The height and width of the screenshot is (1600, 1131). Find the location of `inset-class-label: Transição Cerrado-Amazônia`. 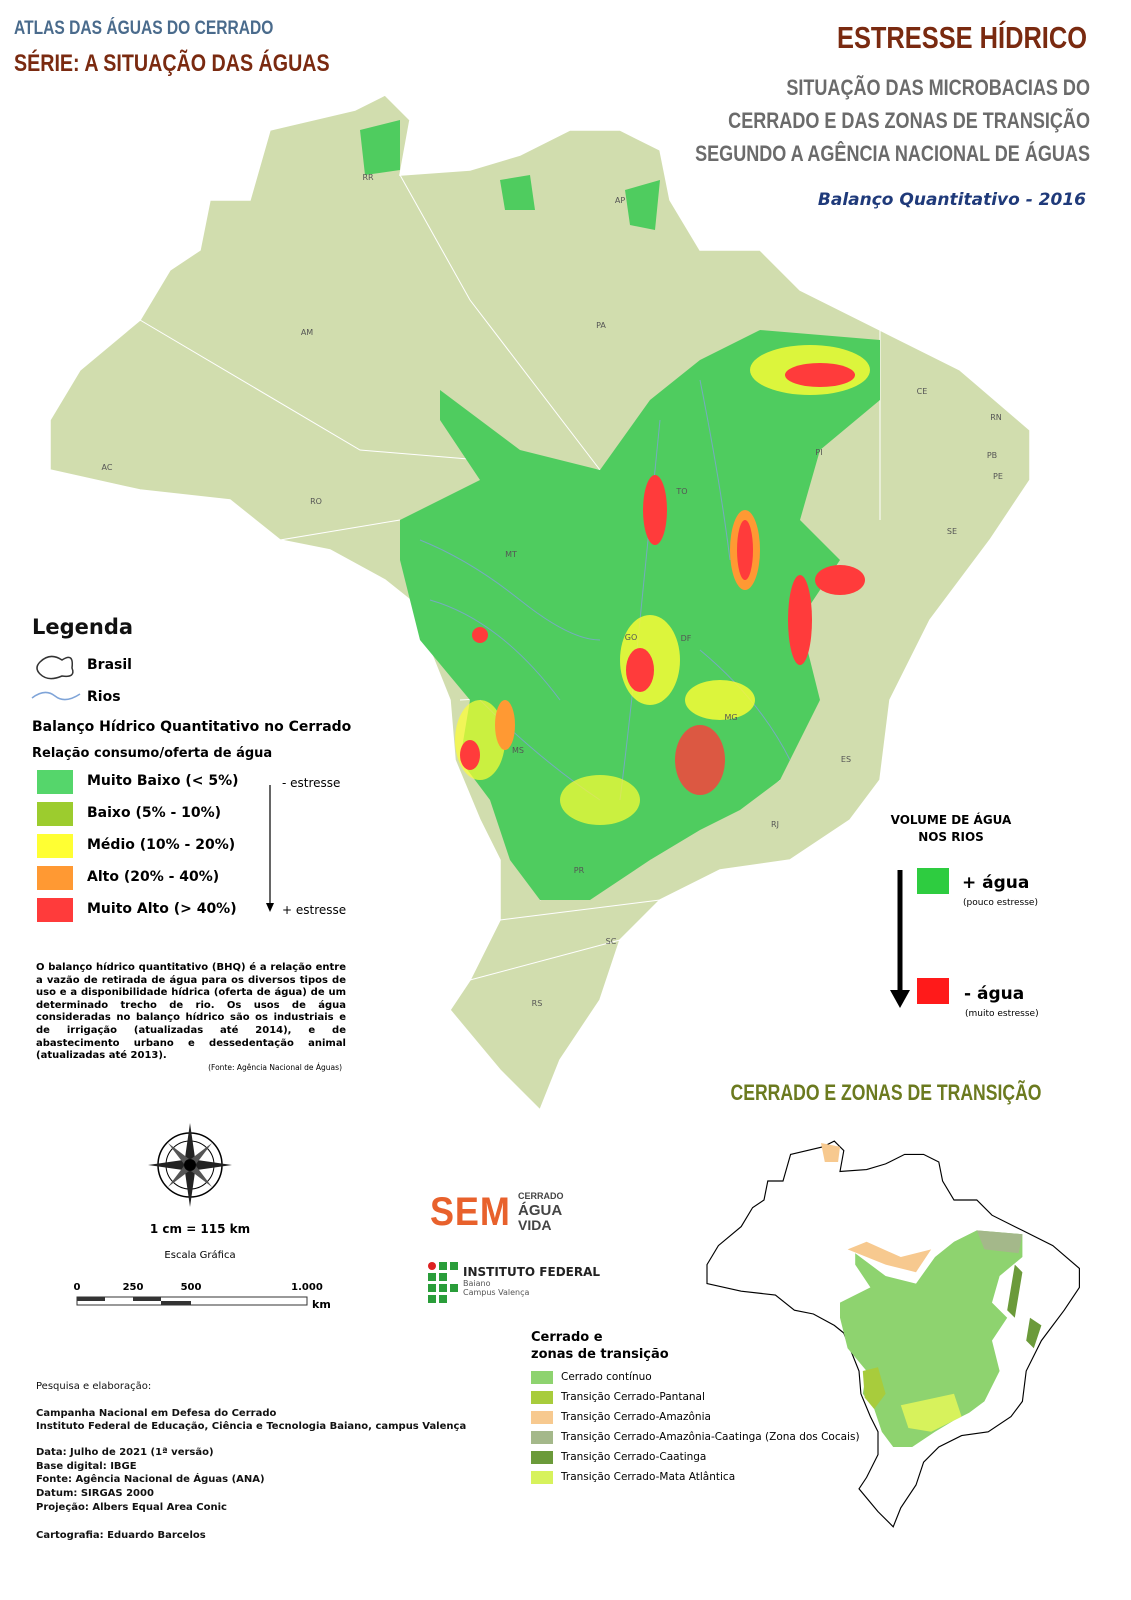

inset-class-label: Transição Cerrado-Amazônia is located at coordinates (636, 1417).